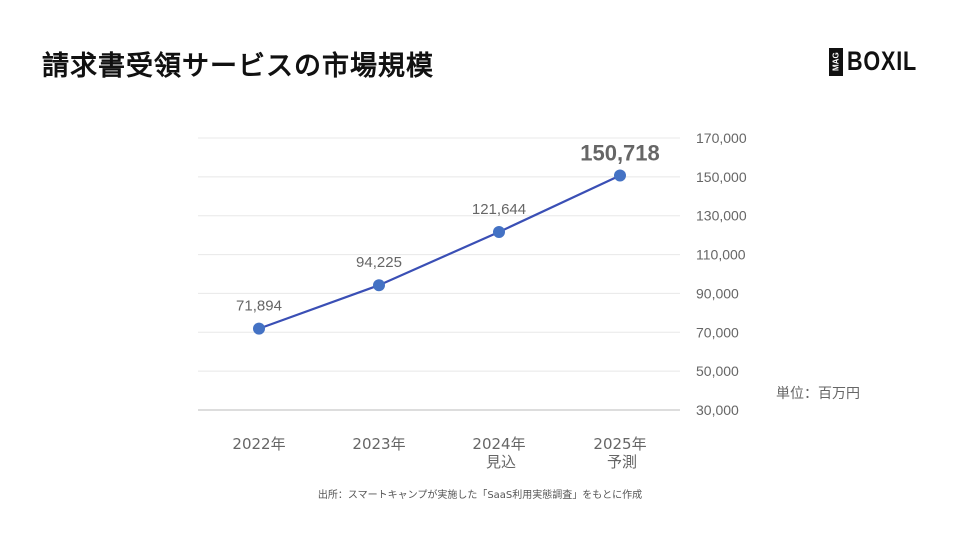 This screenshot has width=960, height=540. I want to click on boxil-logo: MAG BOXIL, so click(882, 61).